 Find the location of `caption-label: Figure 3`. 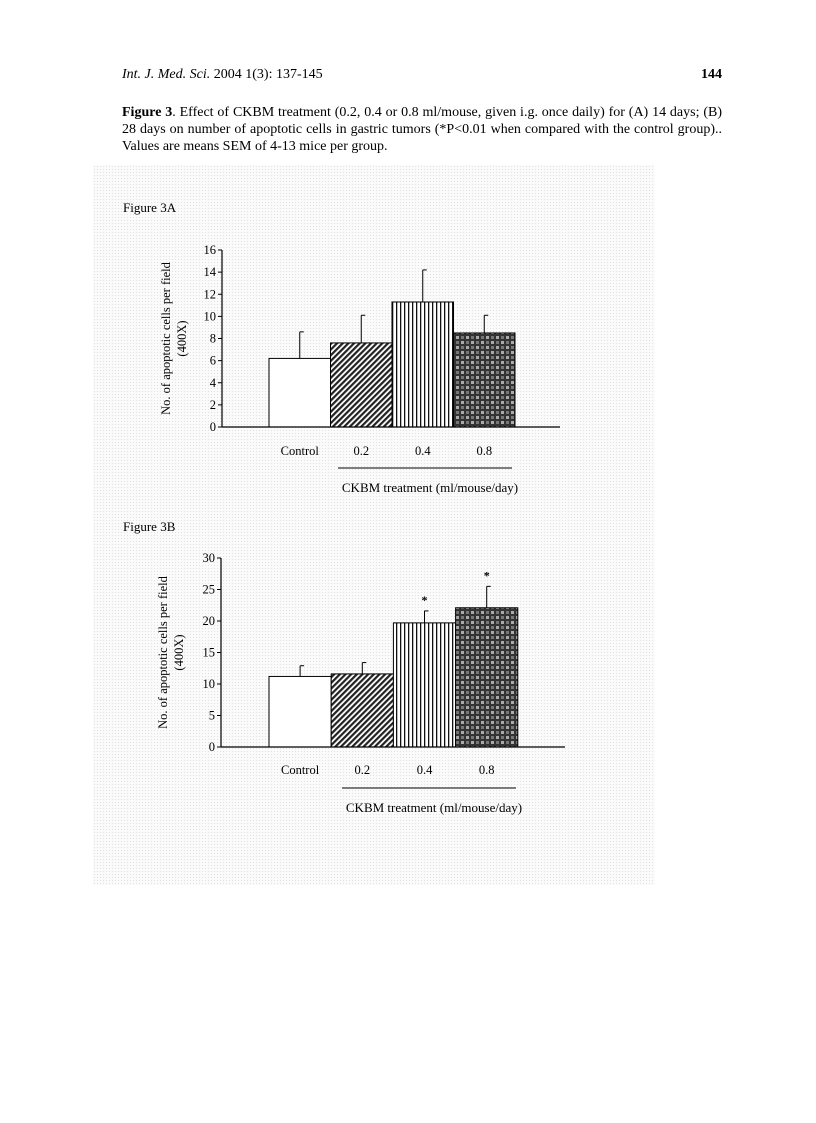

caption-label: Figure 3 is located at coordinates (147, 112).